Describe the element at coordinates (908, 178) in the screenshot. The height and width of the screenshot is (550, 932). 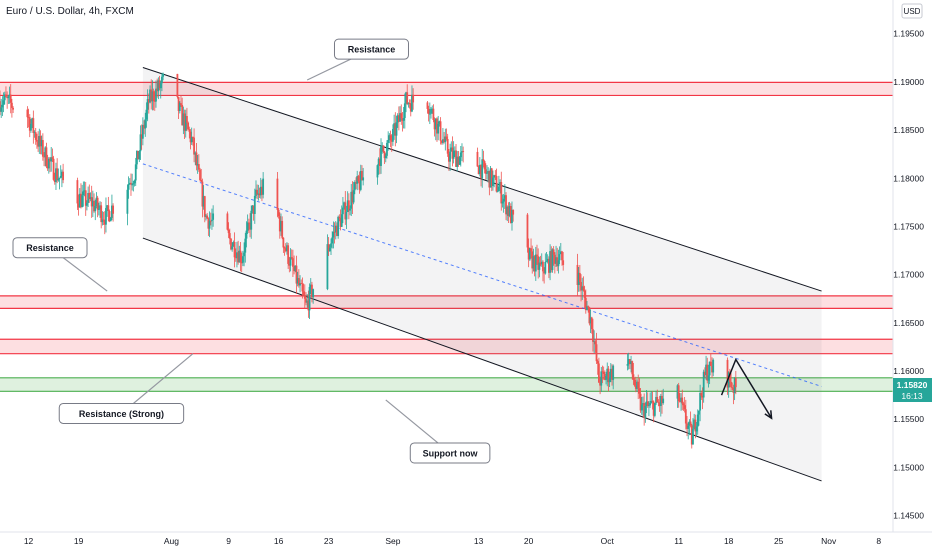
I see `y-tick-3: 1.18000` at that location.